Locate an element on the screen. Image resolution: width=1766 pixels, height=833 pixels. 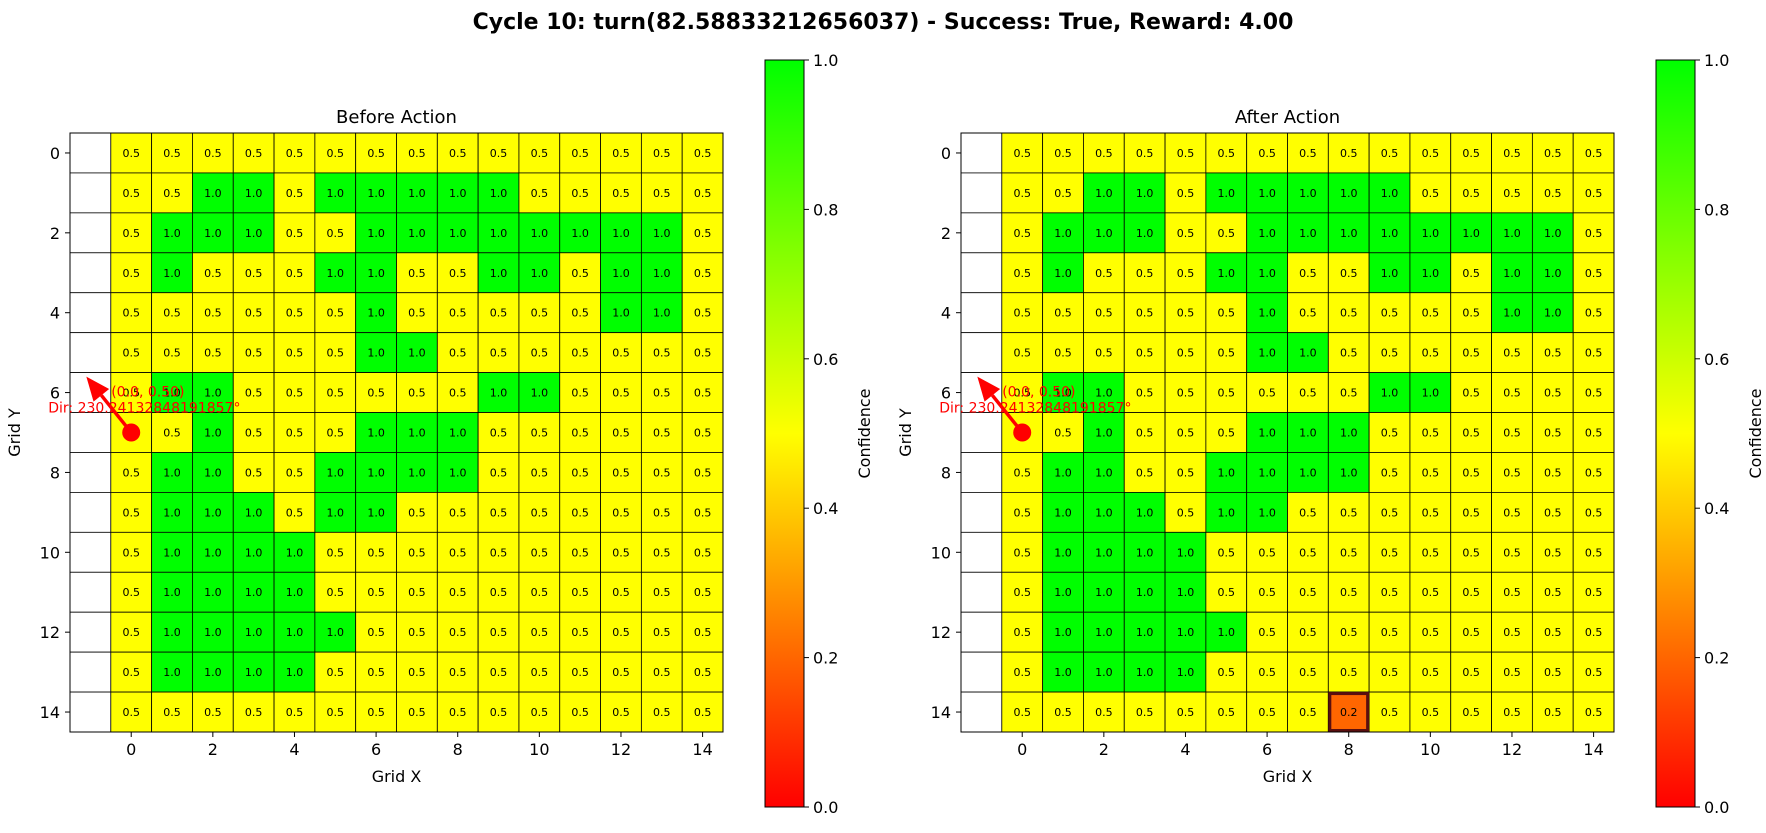
x-tick-label: 8 is located at coordinates (458, 749).